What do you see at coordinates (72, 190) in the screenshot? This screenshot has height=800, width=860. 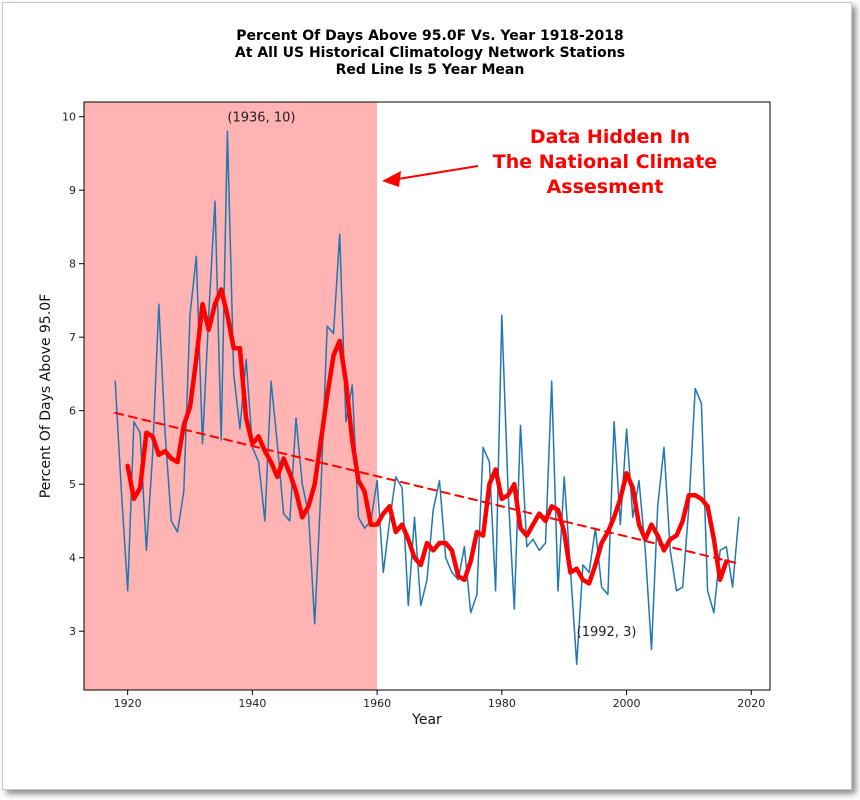 I see `y-tick-label: 9` at bounding box center [72, 190].